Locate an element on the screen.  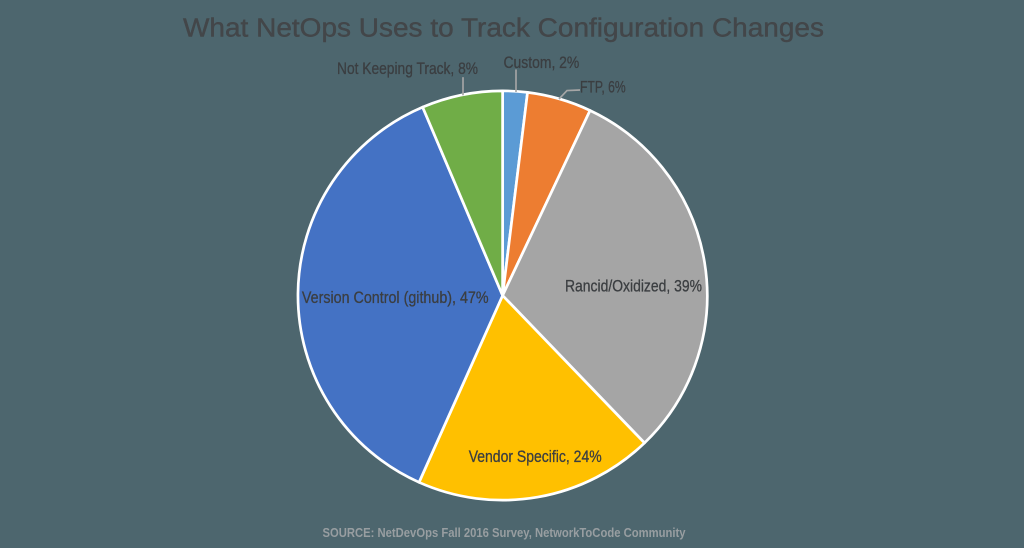
svg-text: Custom, 2% is located at coordinates (542, 62).